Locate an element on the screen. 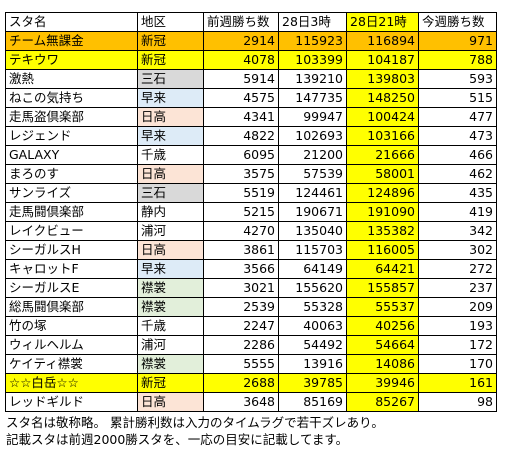 This screenshot has width=510, height=451. station-name-cell: ケイティ襟裳 is located at coordinates (71, 364).